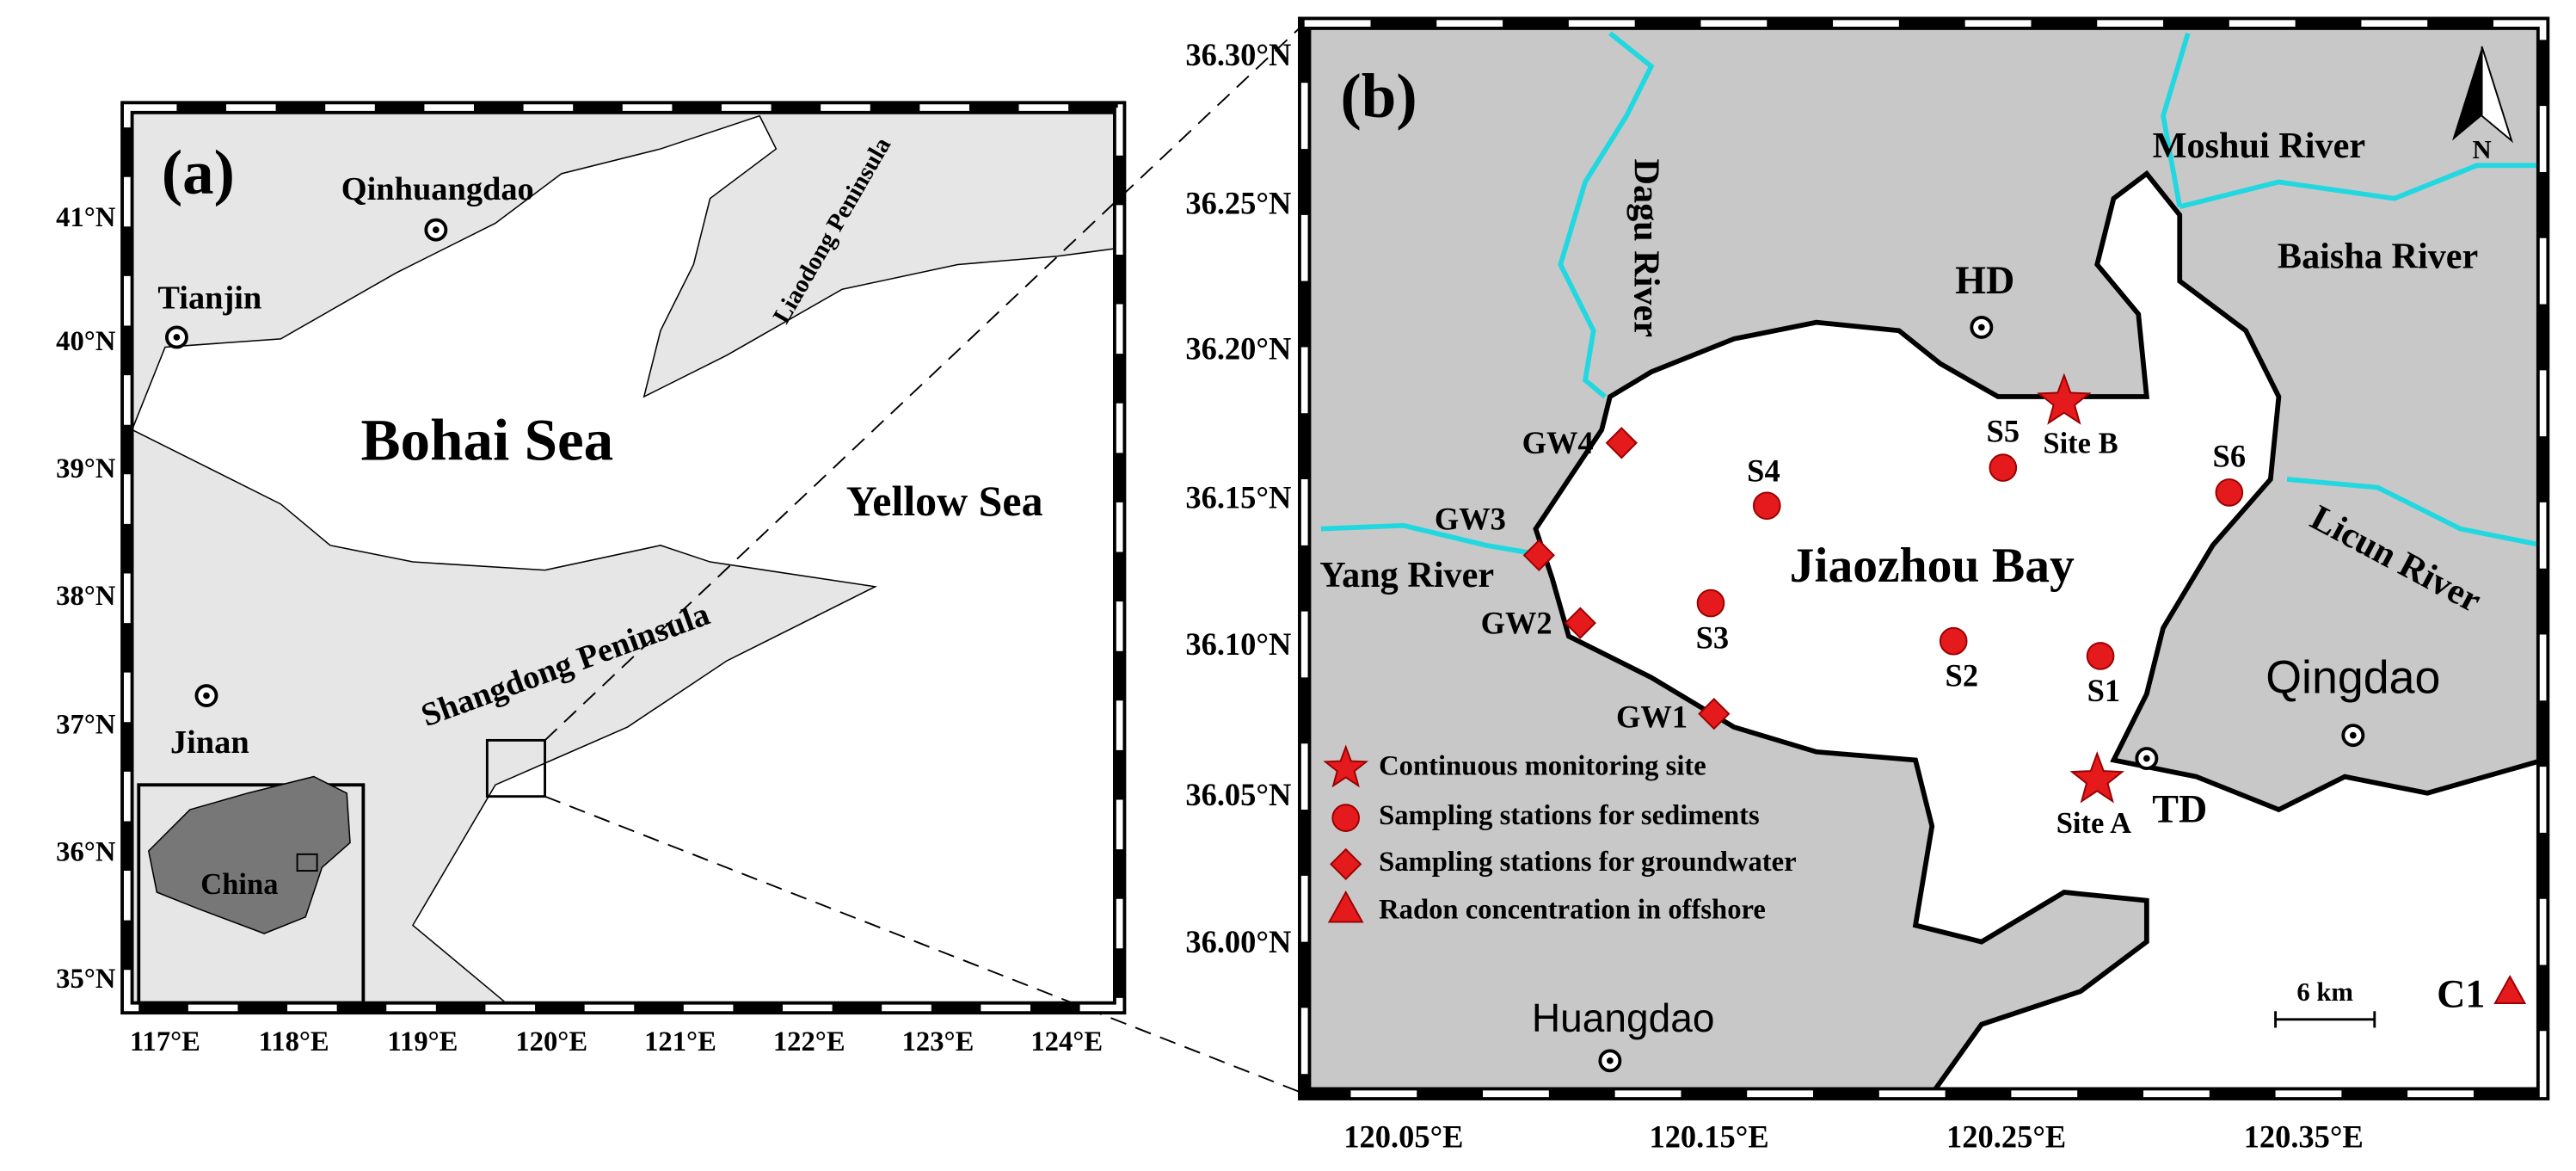 This screenshot has width=2576, height=1171. Describe the element at coordinates (2461, 993) in the screenshot. I see `station-label: C1` at that location.